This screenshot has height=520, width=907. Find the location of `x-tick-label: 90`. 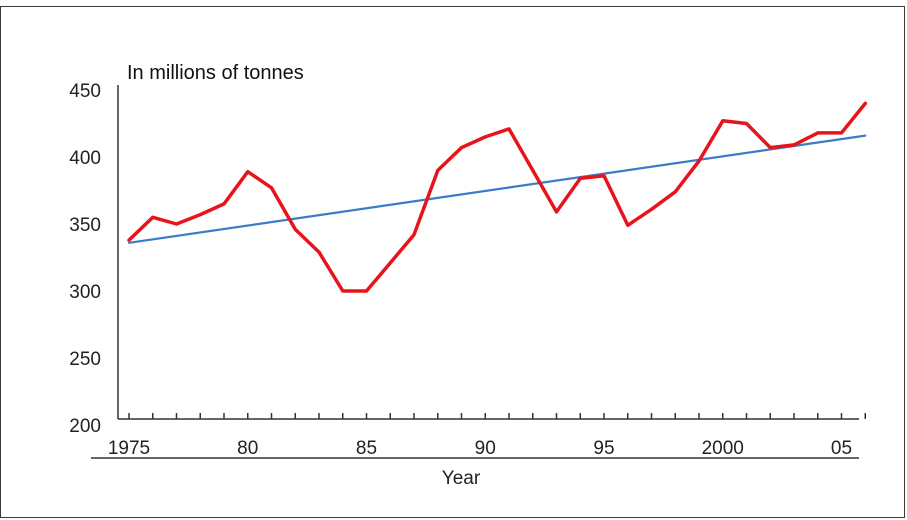

x-tick-label: 90 is located at coordinates (485, 448).